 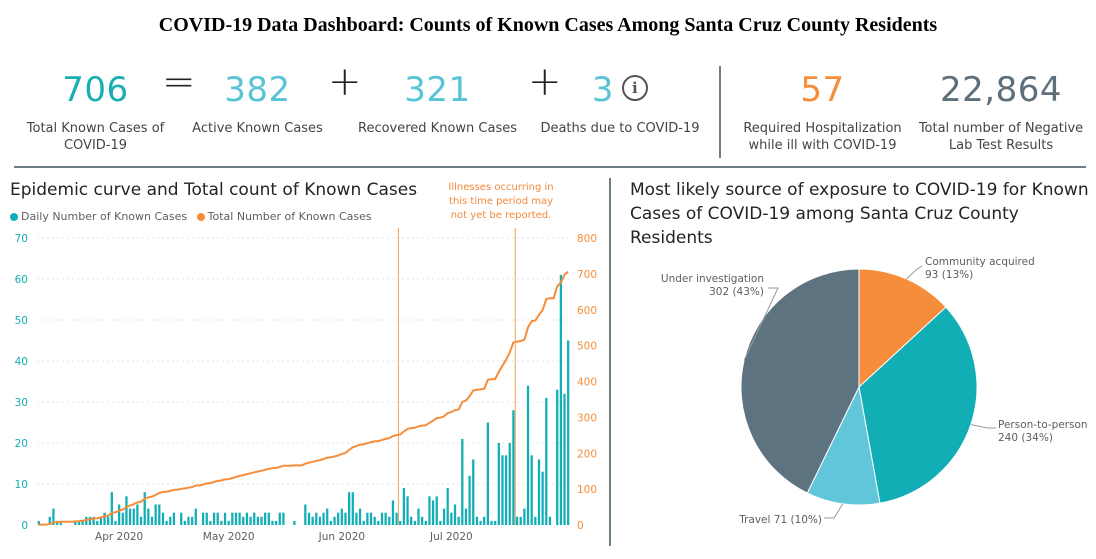 What do you see at coordinates (587, 239) in the screenshot?
I see `y-right-tick-label: 800` at bounding box center [587, 239].